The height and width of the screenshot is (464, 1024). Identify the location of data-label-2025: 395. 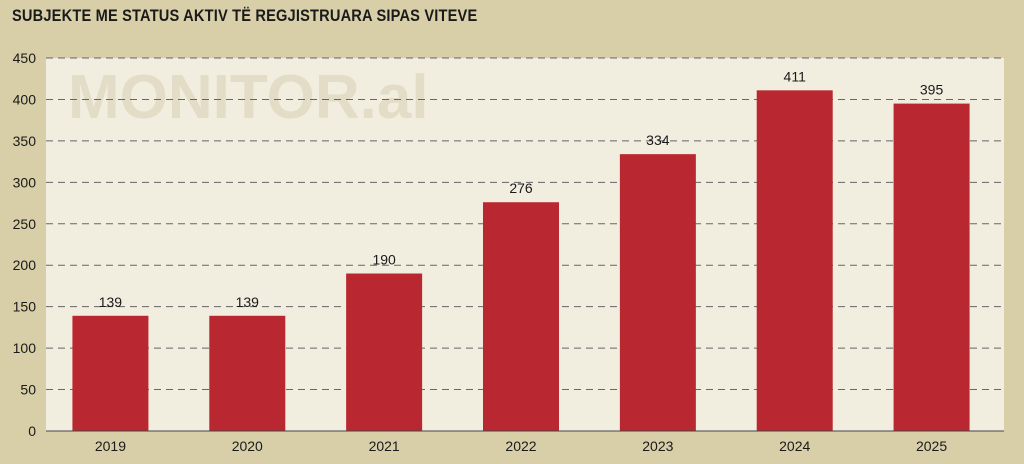
(932, 90).